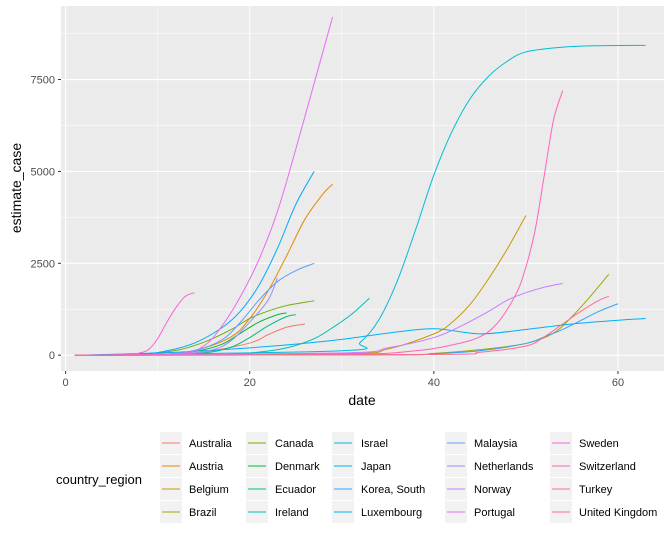 The height and width of the screenshot is (538, 671). What do you see at coordinates (206, 467) in the screenshot?
I see `legend-label-austria: Austria` at bounding box center [206, 467].